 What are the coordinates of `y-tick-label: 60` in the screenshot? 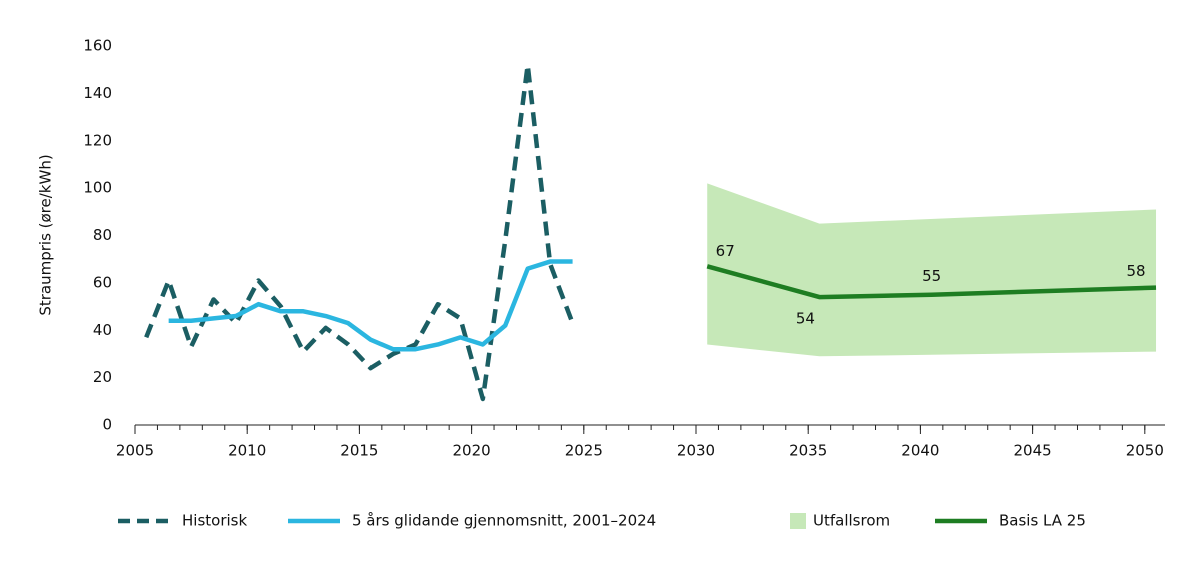 It's located at (102, 282).